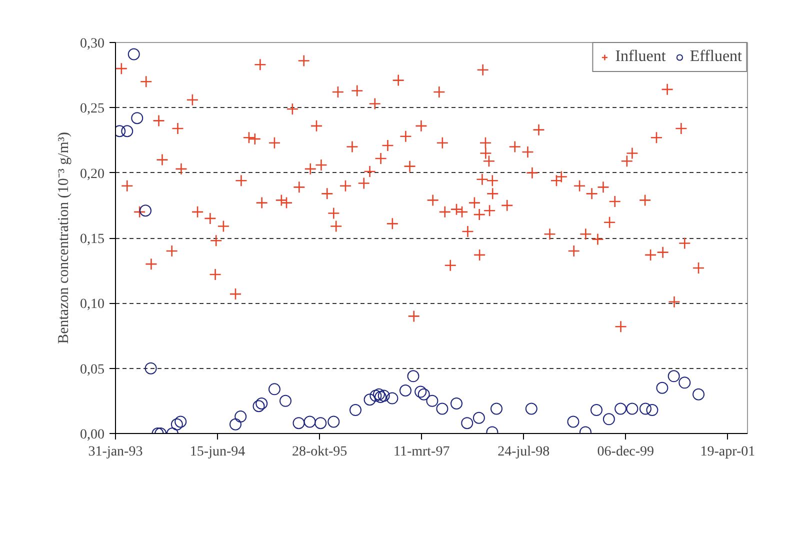 The height and width of the screenshot is (534, 804). What do you see at coordinates (421, 452) in the screenshot?
I see `x-tick-label: 11-mrt-97` at bounding box center [421, 452].